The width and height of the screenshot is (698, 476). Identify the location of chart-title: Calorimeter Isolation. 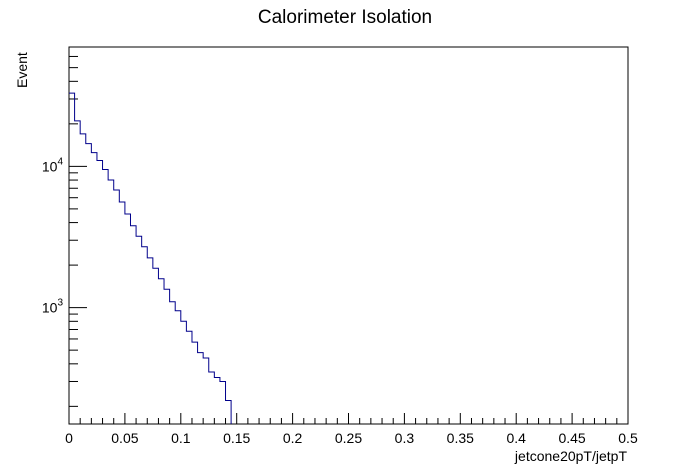
(345, 17).